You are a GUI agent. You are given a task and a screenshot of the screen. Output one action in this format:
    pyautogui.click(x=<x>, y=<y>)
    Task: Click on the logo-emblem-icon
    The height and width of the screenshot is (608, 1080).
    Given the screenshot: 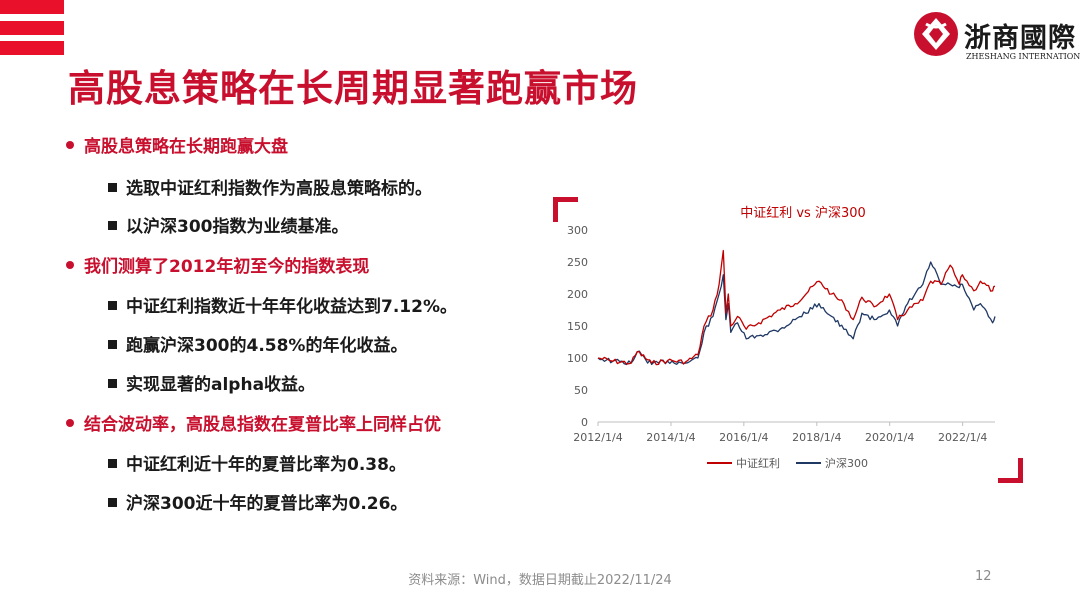 What is the action you would take?
    pyautogui.click(x=936, y=34)
    